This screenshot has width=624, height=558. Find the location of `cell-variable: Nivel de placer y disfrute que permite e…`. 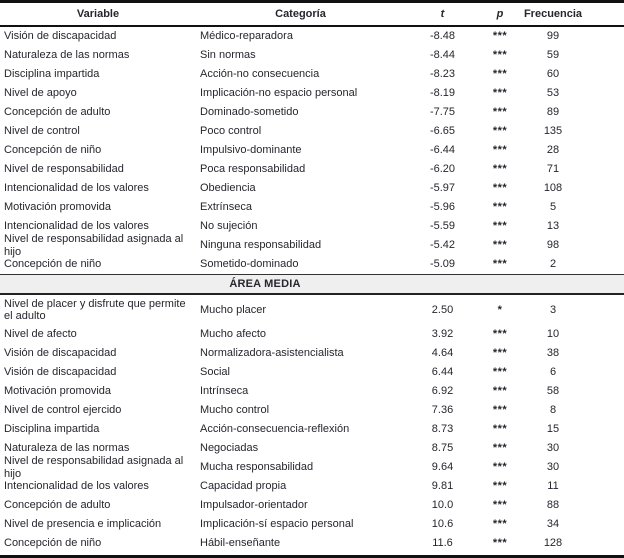

cell-variable: Nivel de placer y disfrute que permite e… is located at coordinates (95, 310).